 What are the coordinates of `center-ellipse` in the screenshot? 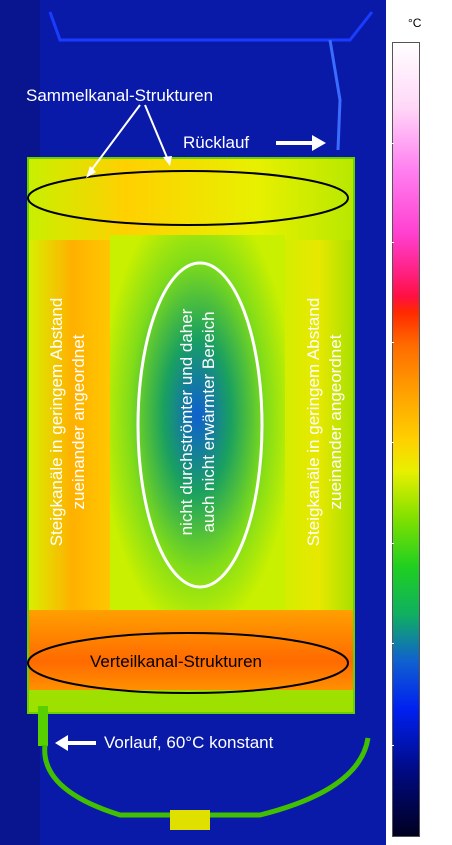 It's located at (200, 425).